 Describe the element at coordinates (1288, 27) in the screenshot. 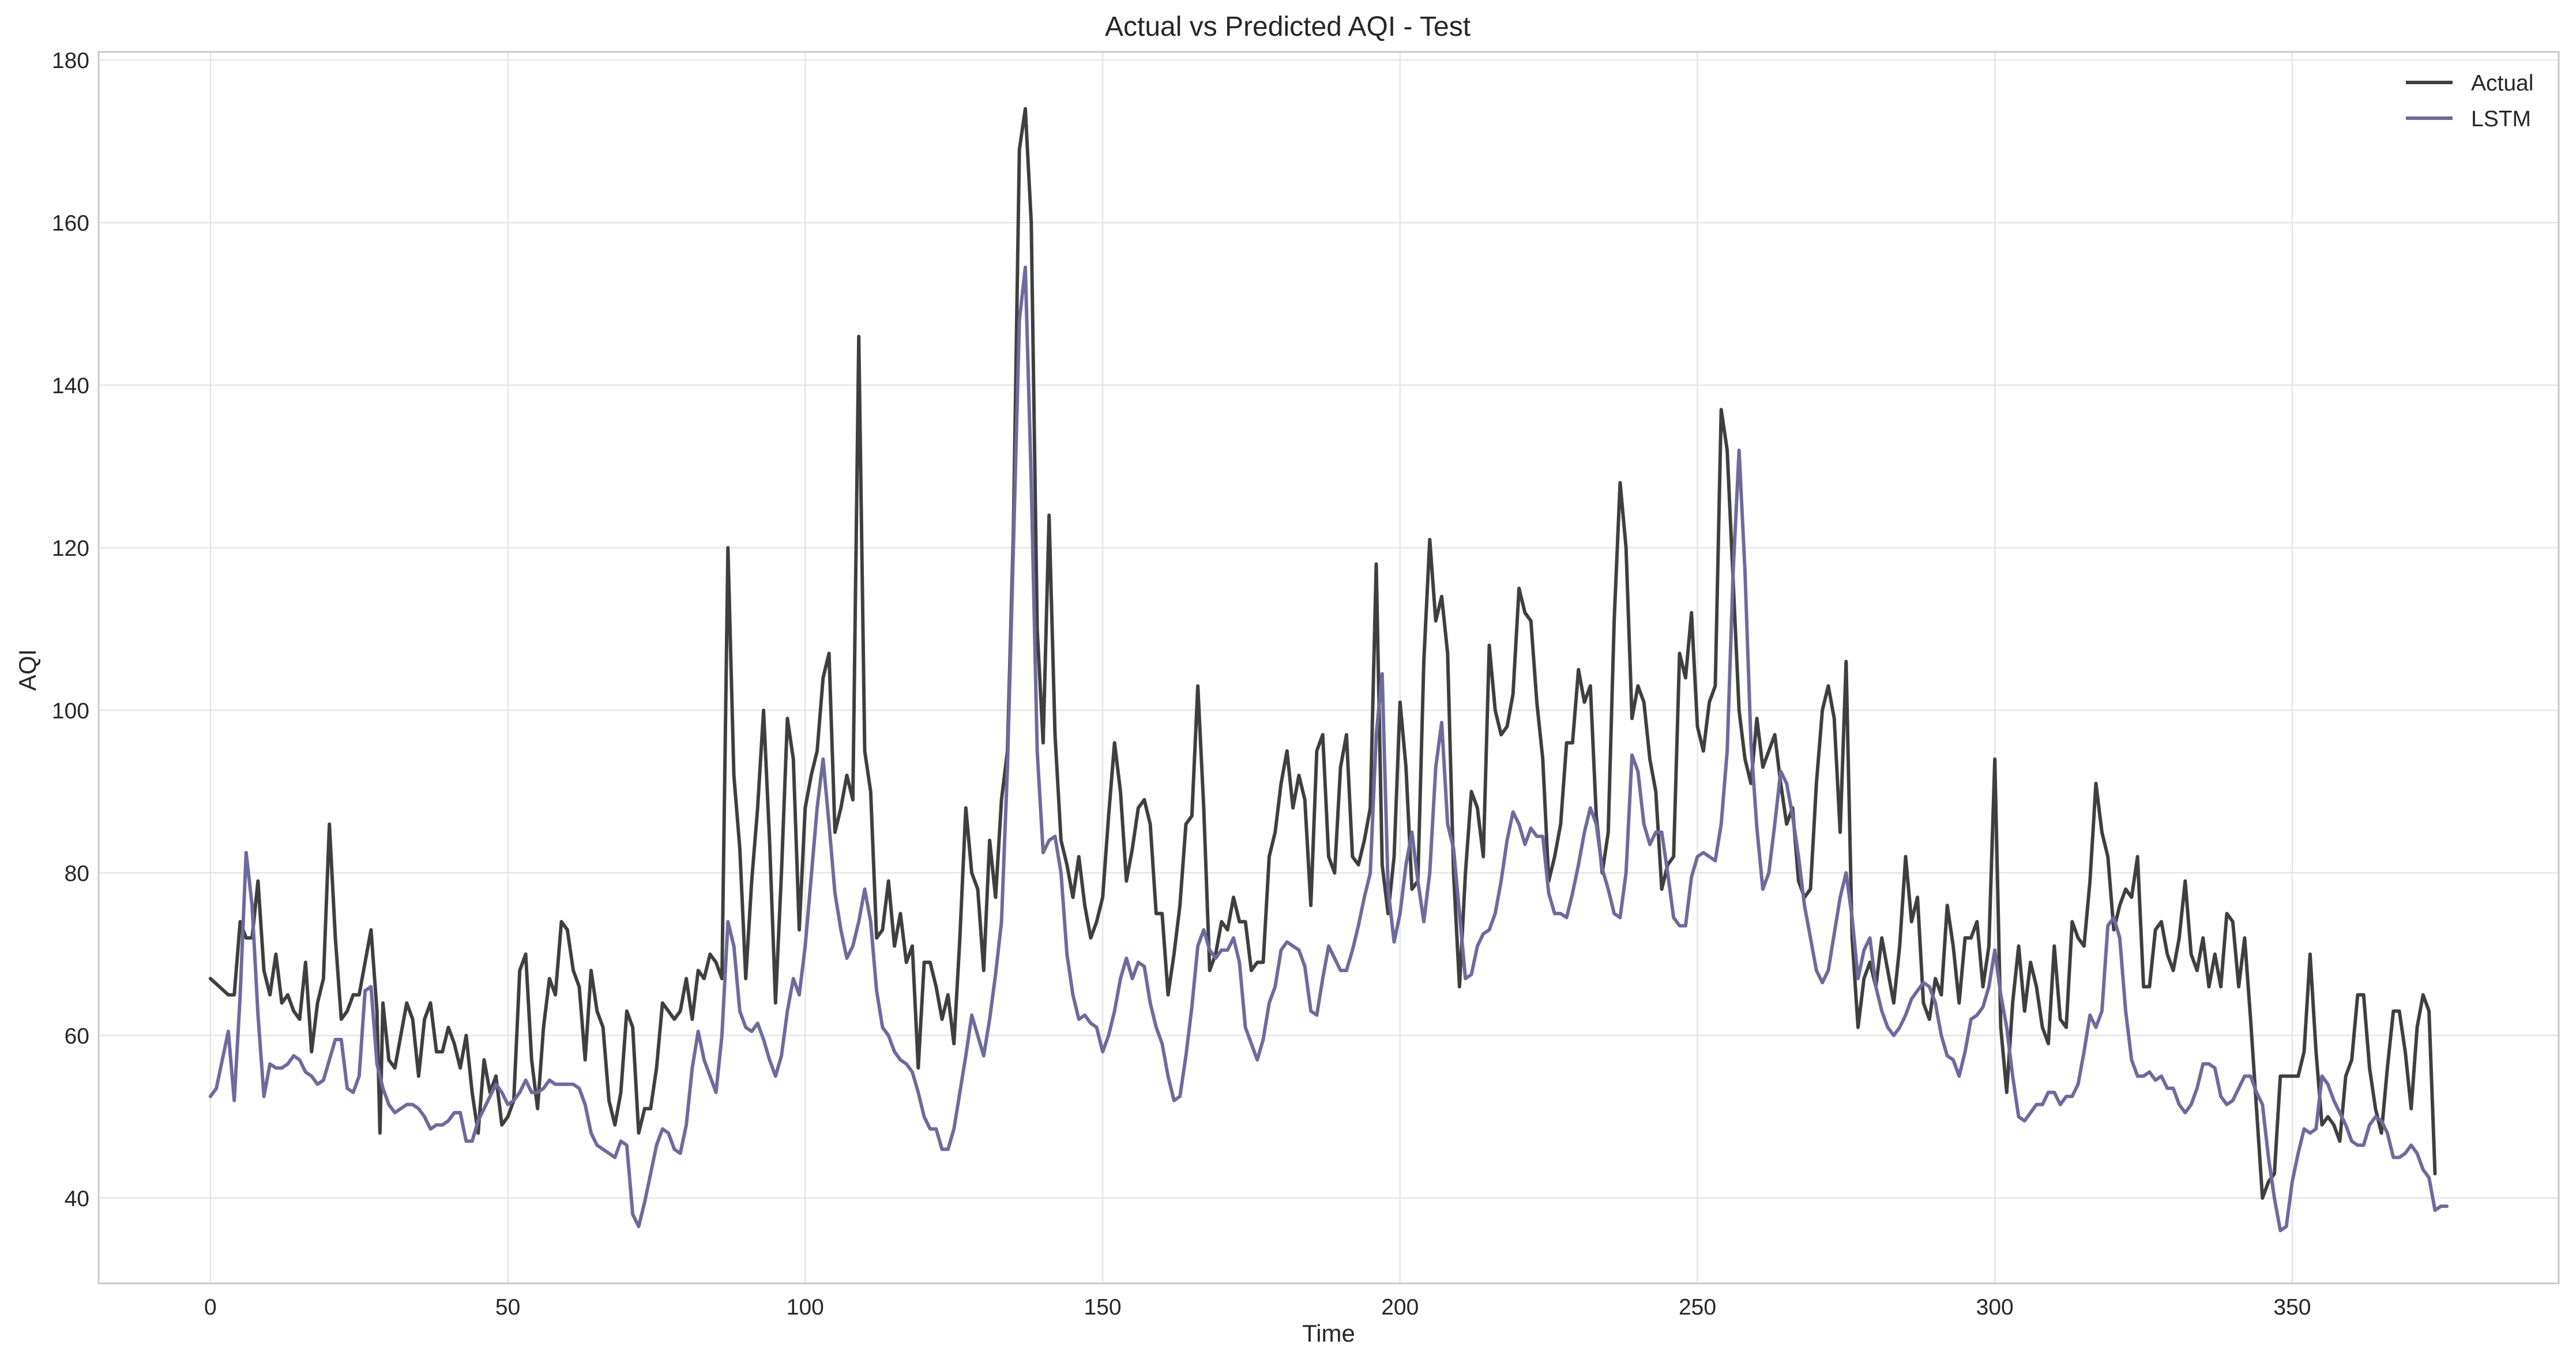

I see `chart-title: Actual vs Predicted AQI - Test` at that location.